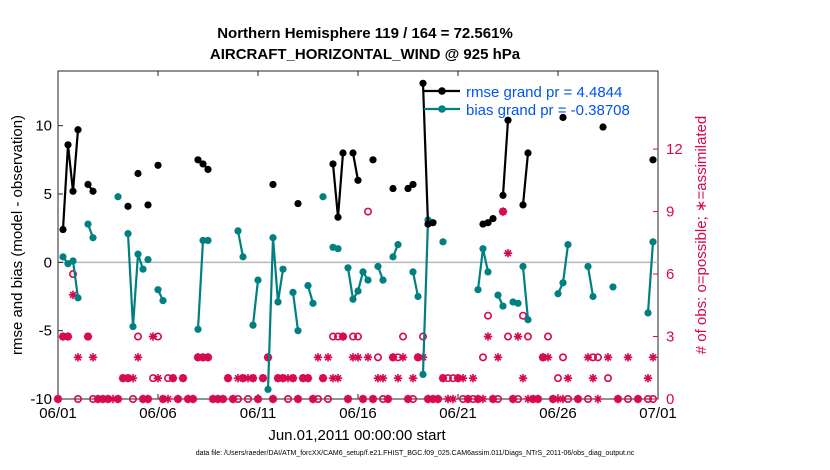 This screenshot has height=470, width=830. What do you see at coordinates (357, 435) in the screenshot?
I see `x-axis-label: Jun.01,2011 00:00:00 start` at bounding box center [357, 435].